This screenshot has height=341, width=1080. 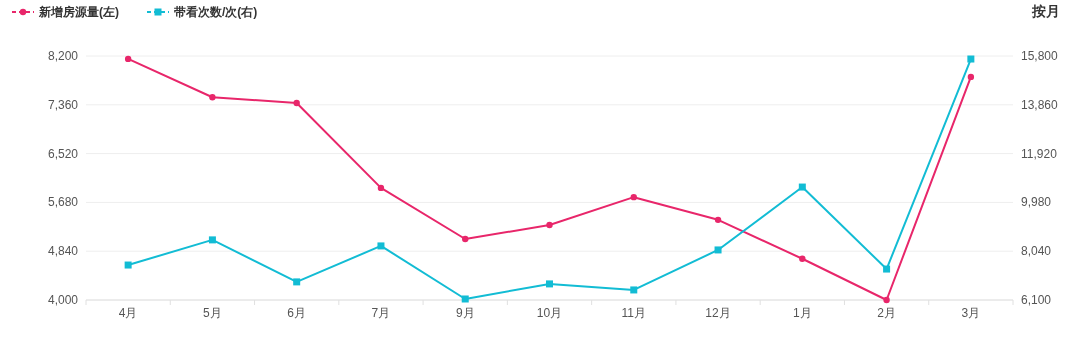 What do you see at coordinates (971, 313) in the screenshot?
I see `x-tick-label: 3月` at bounding box center [971, 313].